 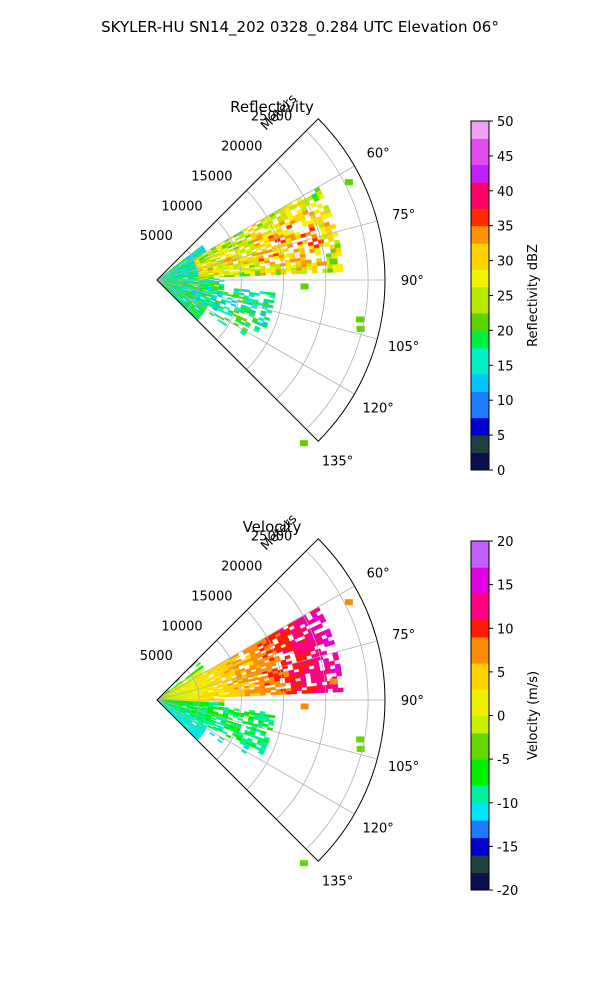 I want to click on colorbar-tick-label: -10, so click(x=507, y=804).